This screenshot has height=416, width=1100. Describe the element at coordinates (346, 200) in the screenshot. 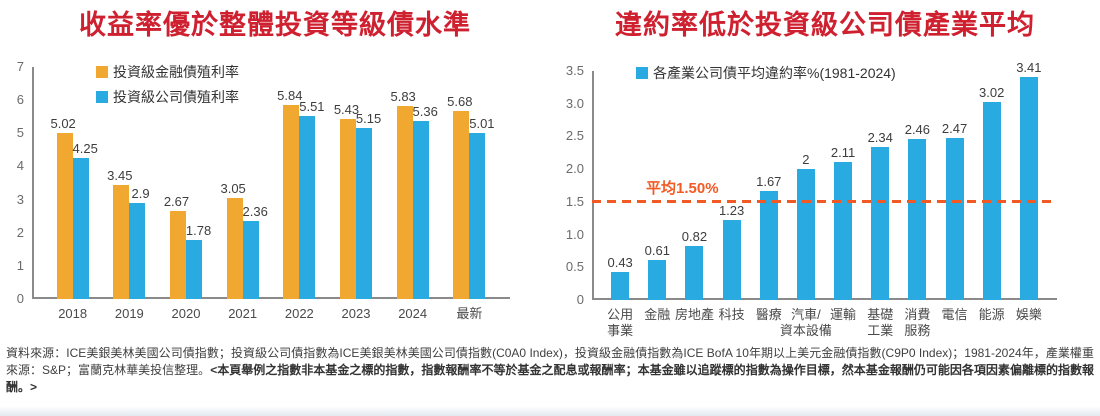

I see `bar: 5.43` at that location.